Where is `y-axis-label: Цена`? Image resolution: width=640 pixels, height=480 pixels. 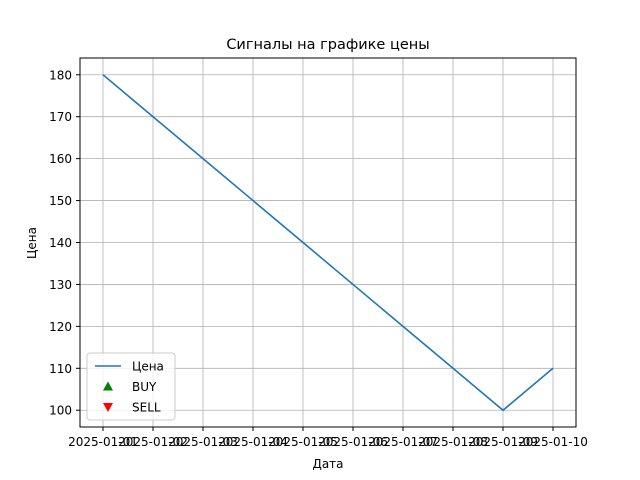
y-axis-label: Цена is located at coordinates (32, 243).